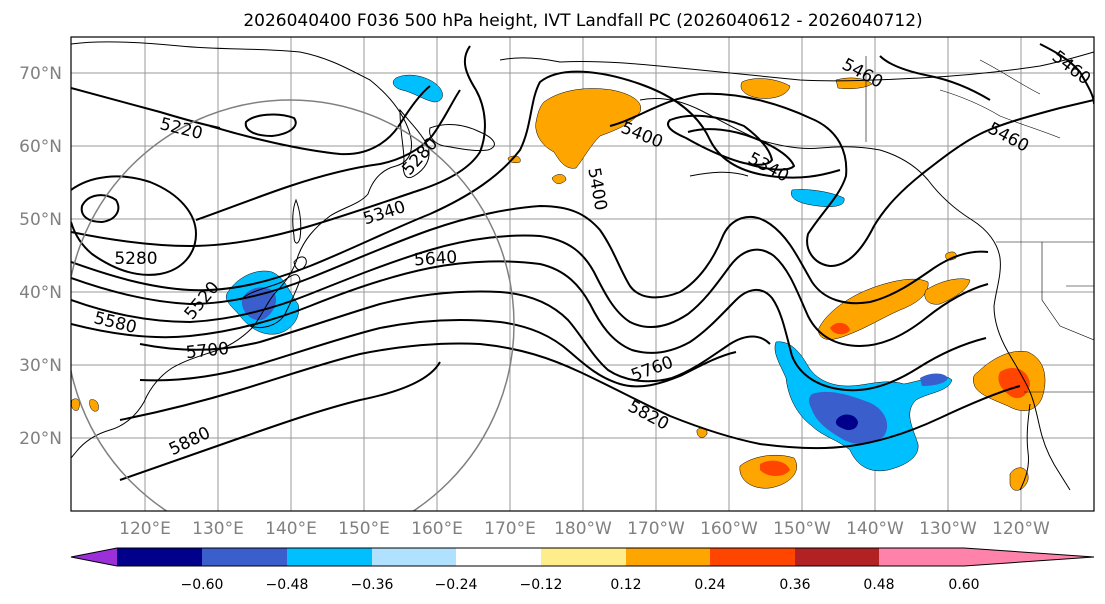 The width and height of the screenshot is (1105, 604). I want to click on coast-baja, so click(1025, 447).